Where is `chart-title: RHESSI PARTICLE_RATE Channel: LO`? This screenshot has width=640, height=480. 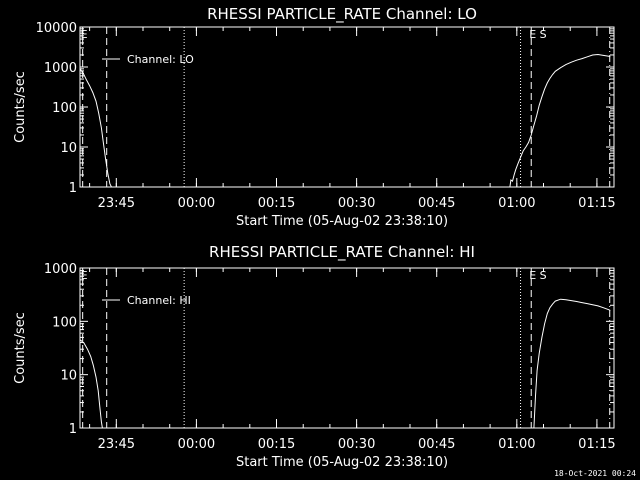
chart-title: RHESSI PARTICLE_RATE Channel: LO is located at coordinates (342, 14).